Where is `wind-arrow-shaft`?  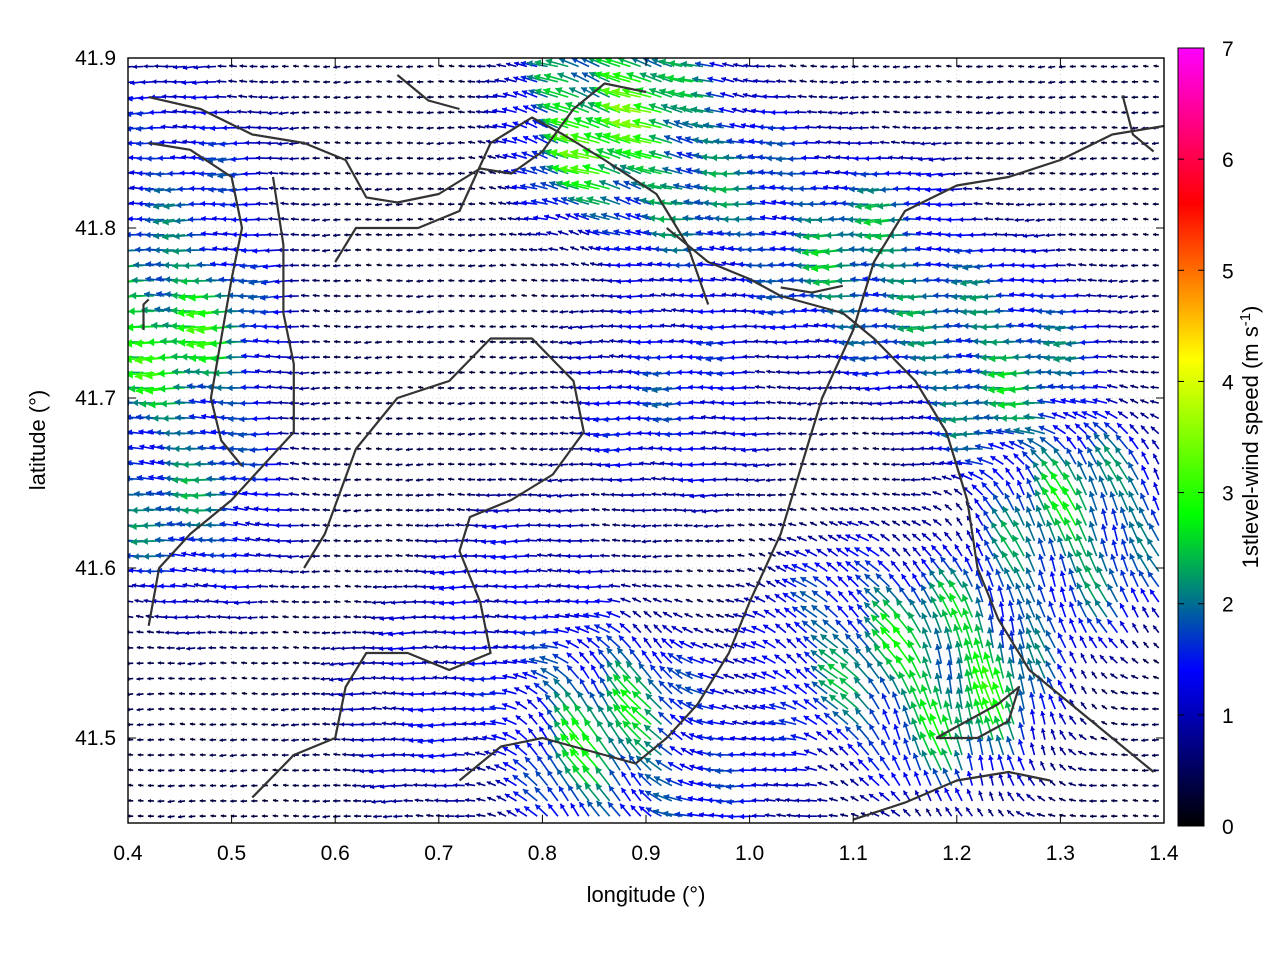
wind-arrow-shaft is located at coordinates (131, 617).